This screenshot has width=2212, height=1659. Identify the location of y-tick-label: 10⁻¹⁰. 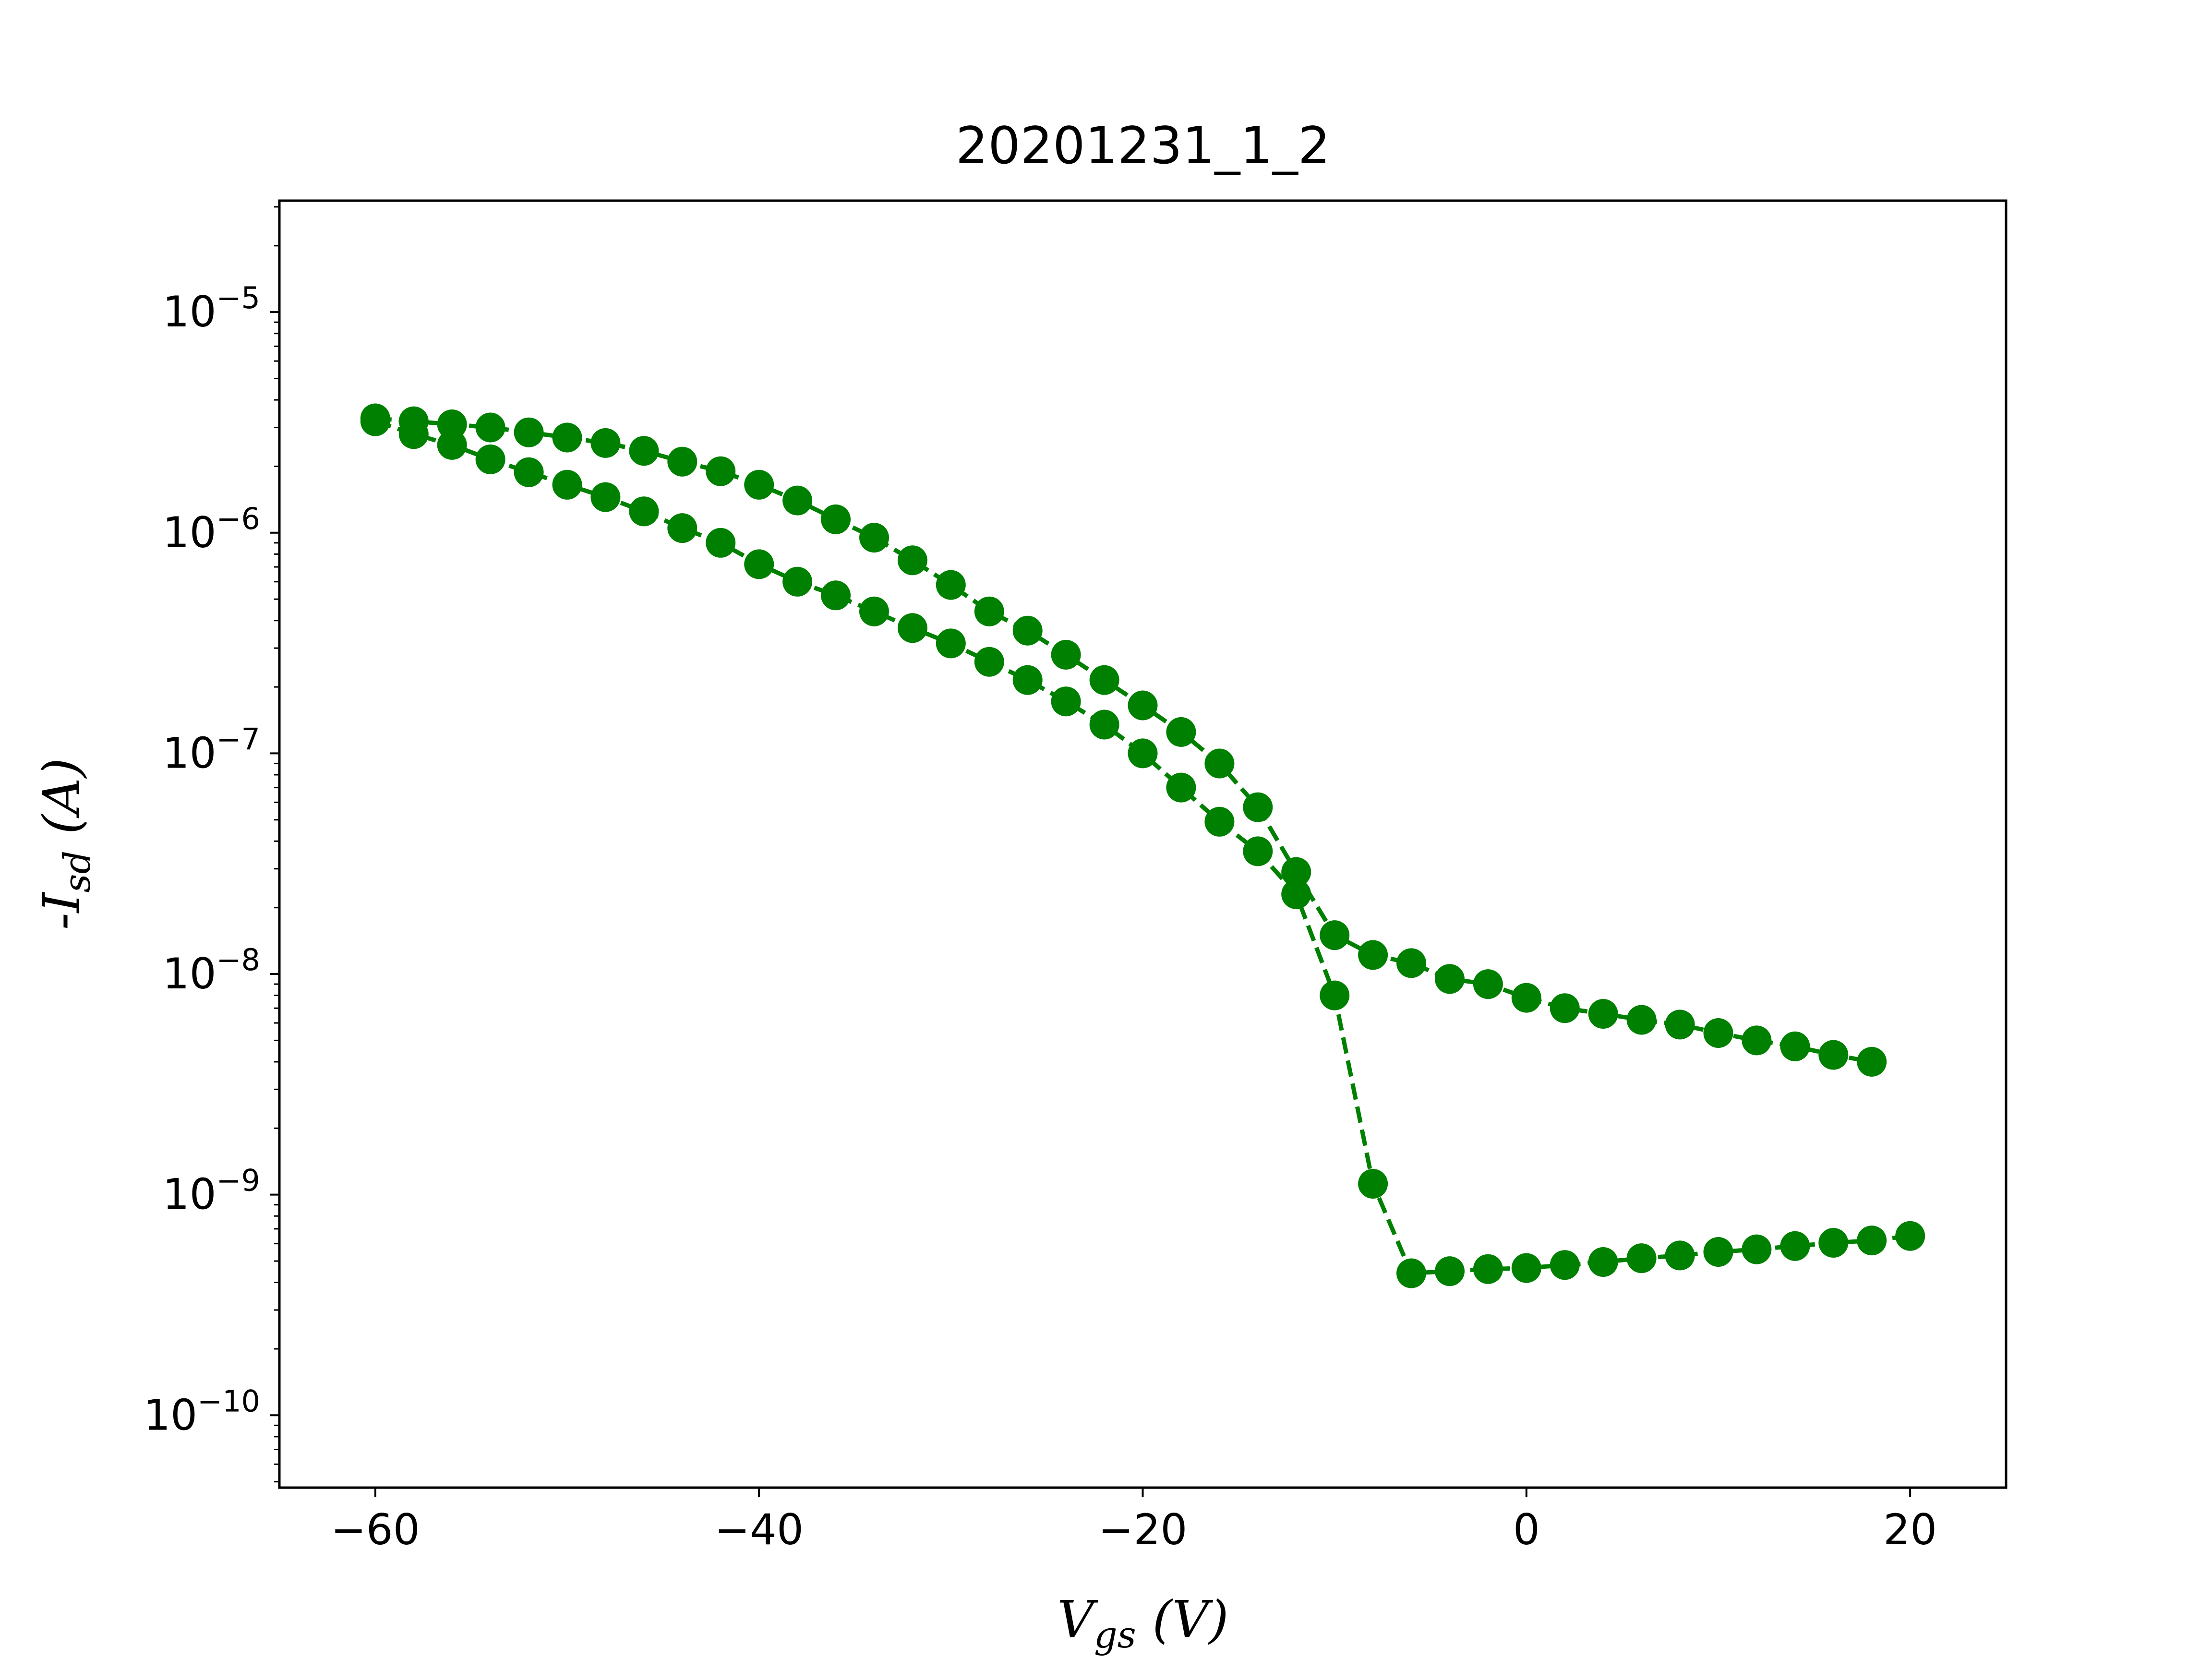
(202, 1411).